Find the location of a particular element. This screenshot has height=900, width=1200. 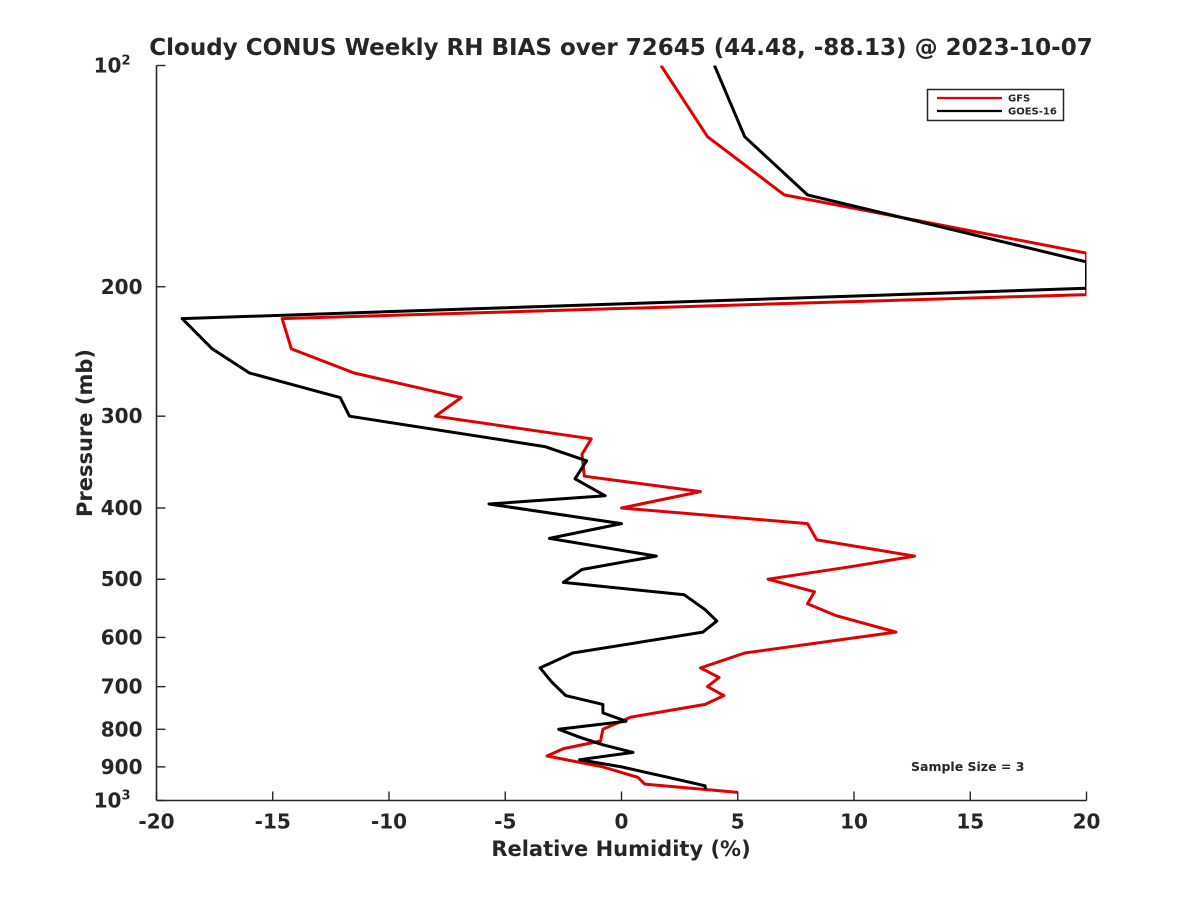

y-tick-label: 800 is located at coordinates (122, 729).